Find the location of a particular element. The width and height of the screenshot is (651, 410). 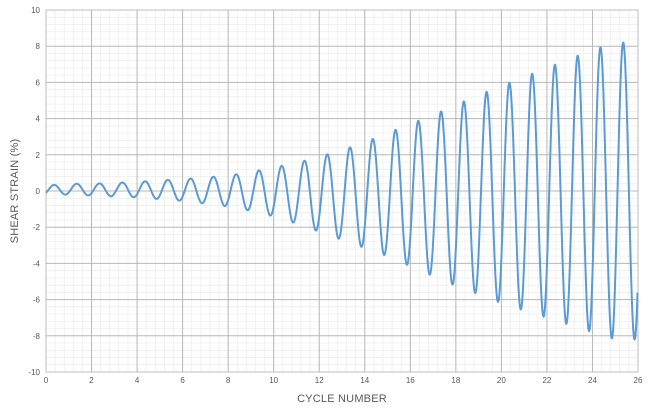

y-tick-label: -10 is located at coordinates (34, 372).